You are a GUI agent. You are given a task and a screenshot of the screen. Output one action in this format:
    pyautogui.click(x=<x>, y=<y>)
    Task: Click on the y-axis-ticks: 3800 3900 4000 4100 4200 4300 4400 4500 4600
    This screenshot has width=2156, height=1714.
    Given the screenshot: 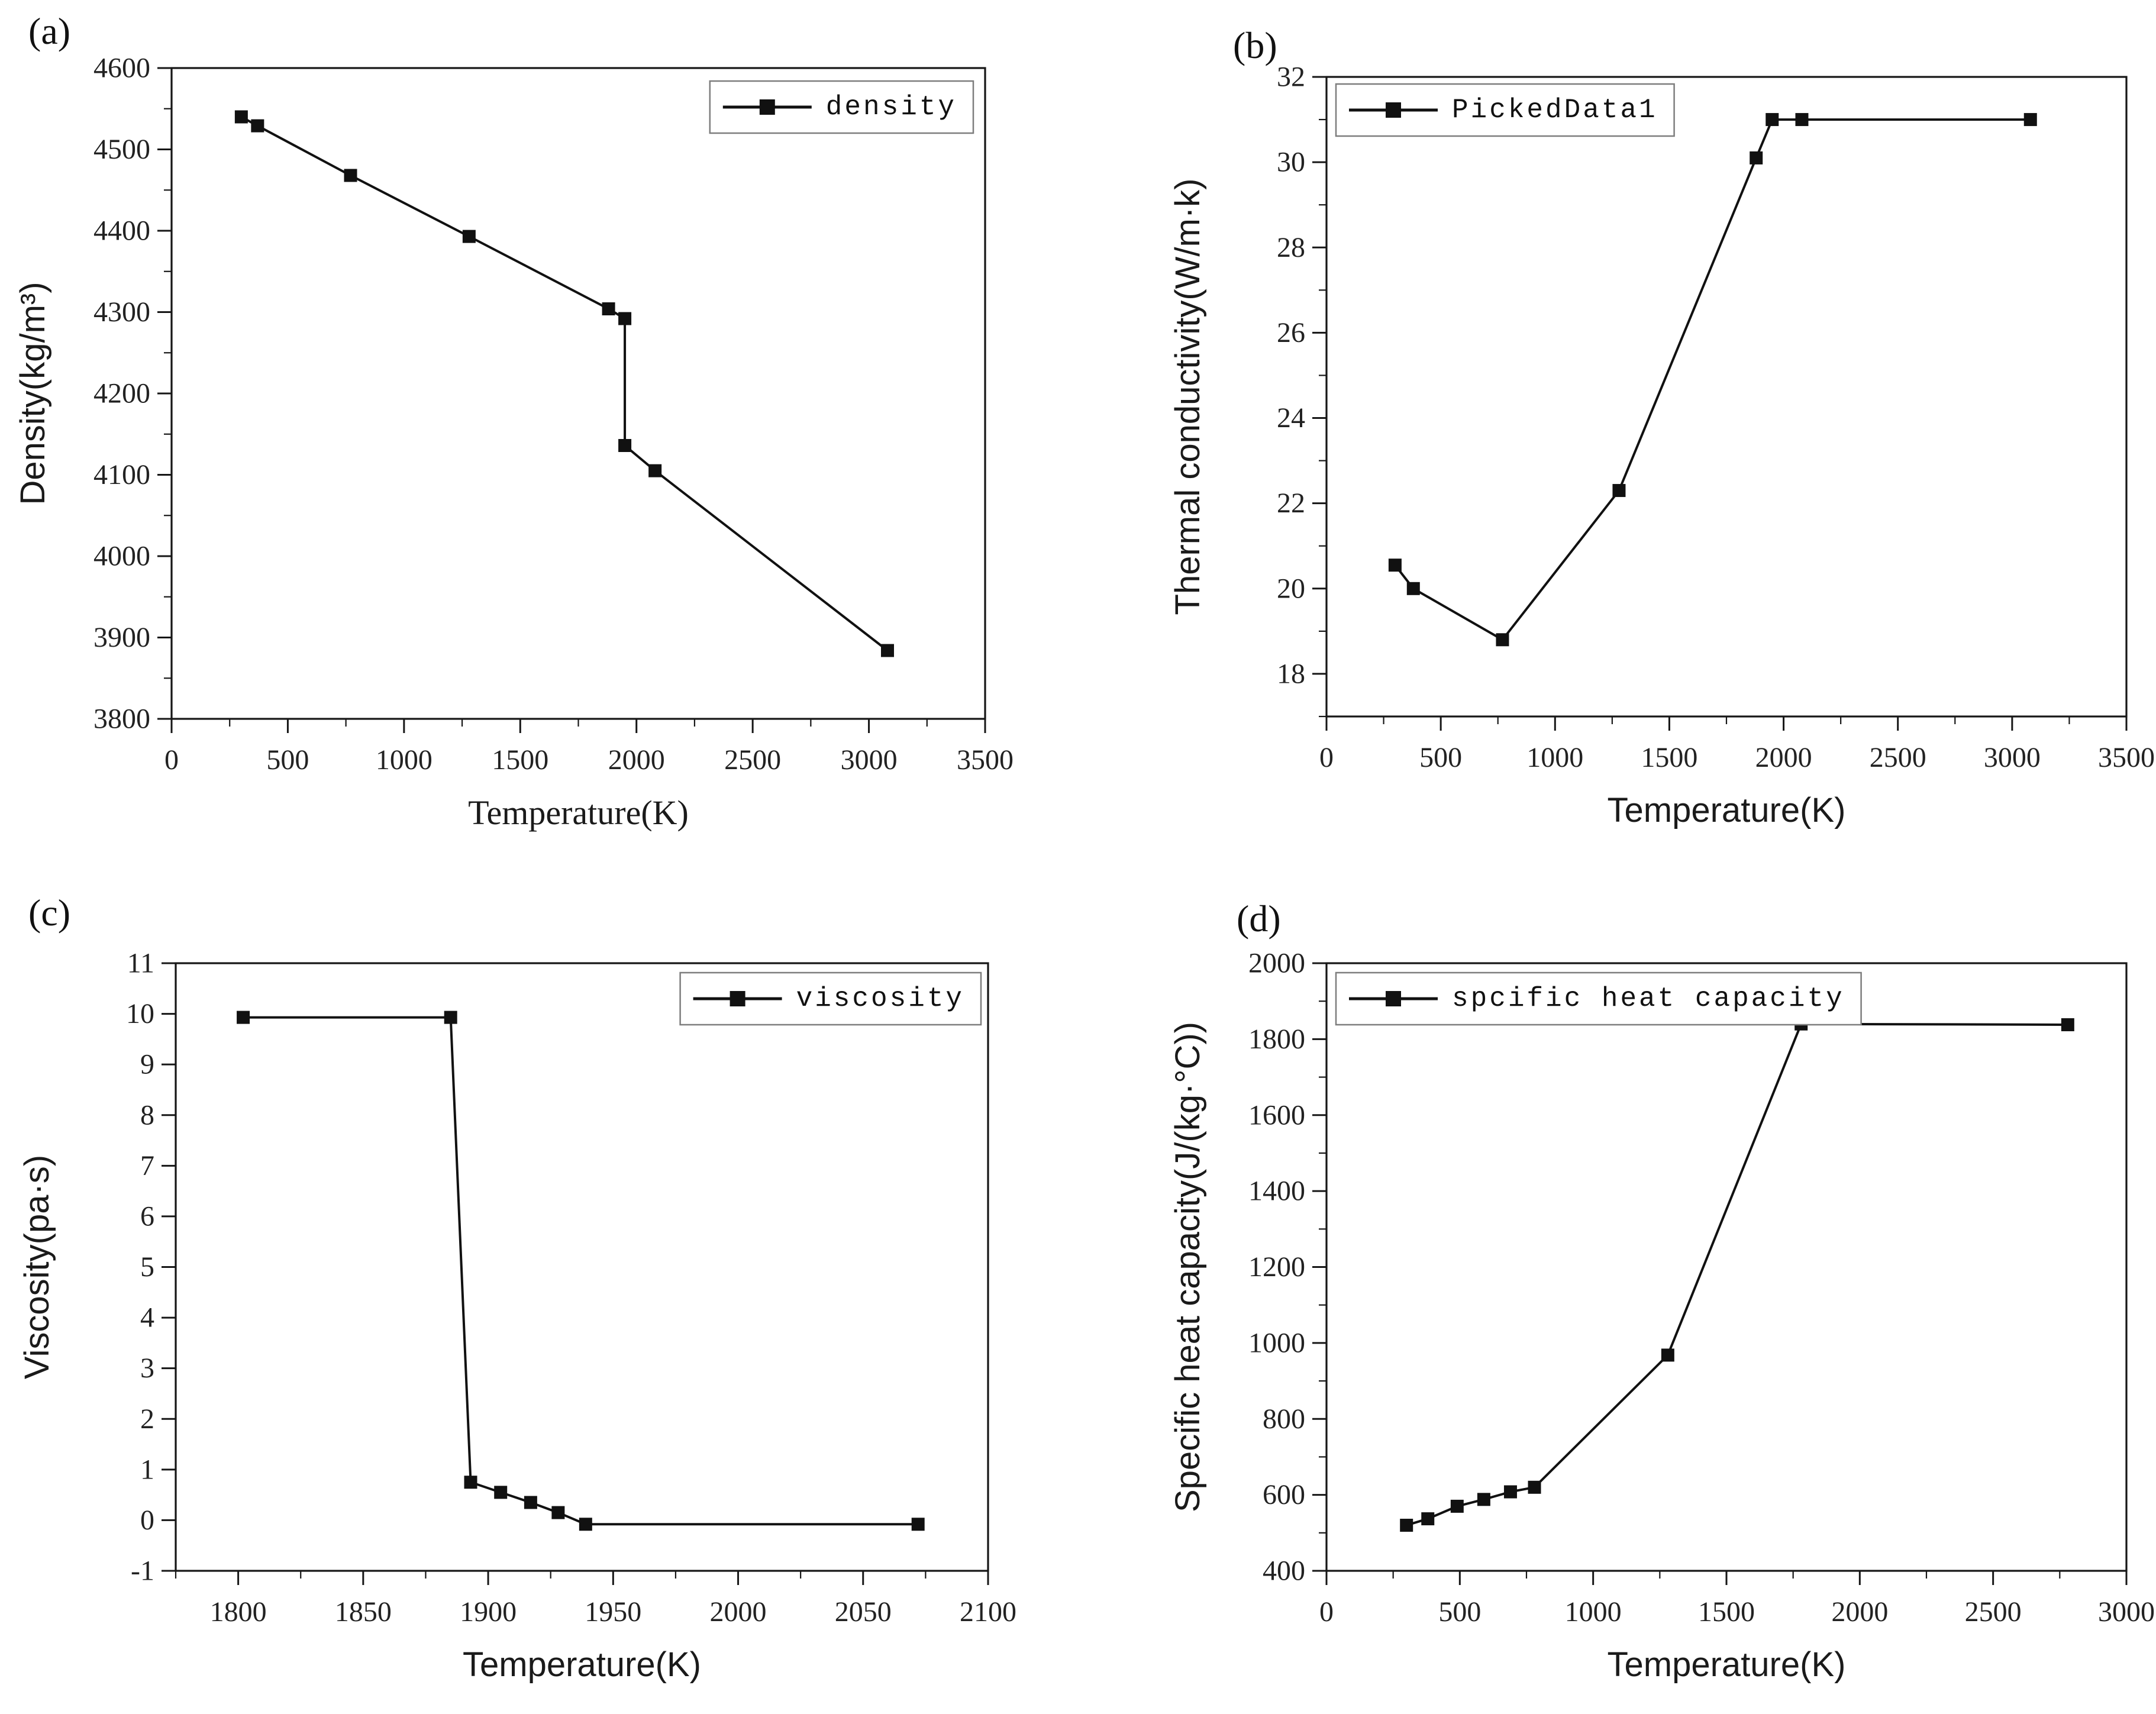 What is the action you would take?
    pyautogui.click(x=132, y=394)
    